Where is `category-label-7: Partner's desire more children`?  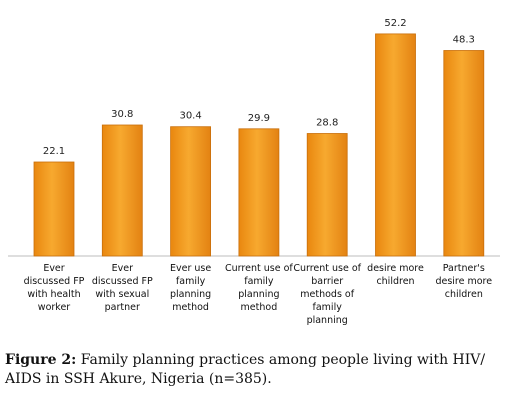 category-label-7: Partner's desire more children is located at coordinates (464, 281).